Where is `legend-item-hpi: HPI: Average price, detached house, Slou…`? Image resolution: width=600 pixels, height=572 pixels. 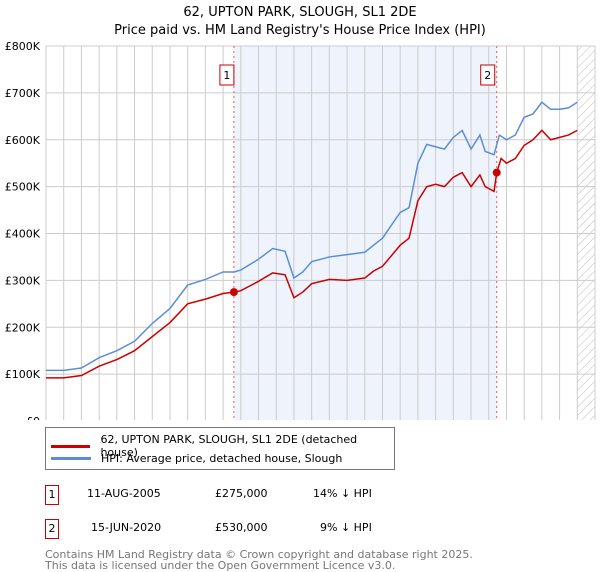
legend-item-hpi: HPI: Average price, detached house, Slou… is located at coordinates (196, 458).